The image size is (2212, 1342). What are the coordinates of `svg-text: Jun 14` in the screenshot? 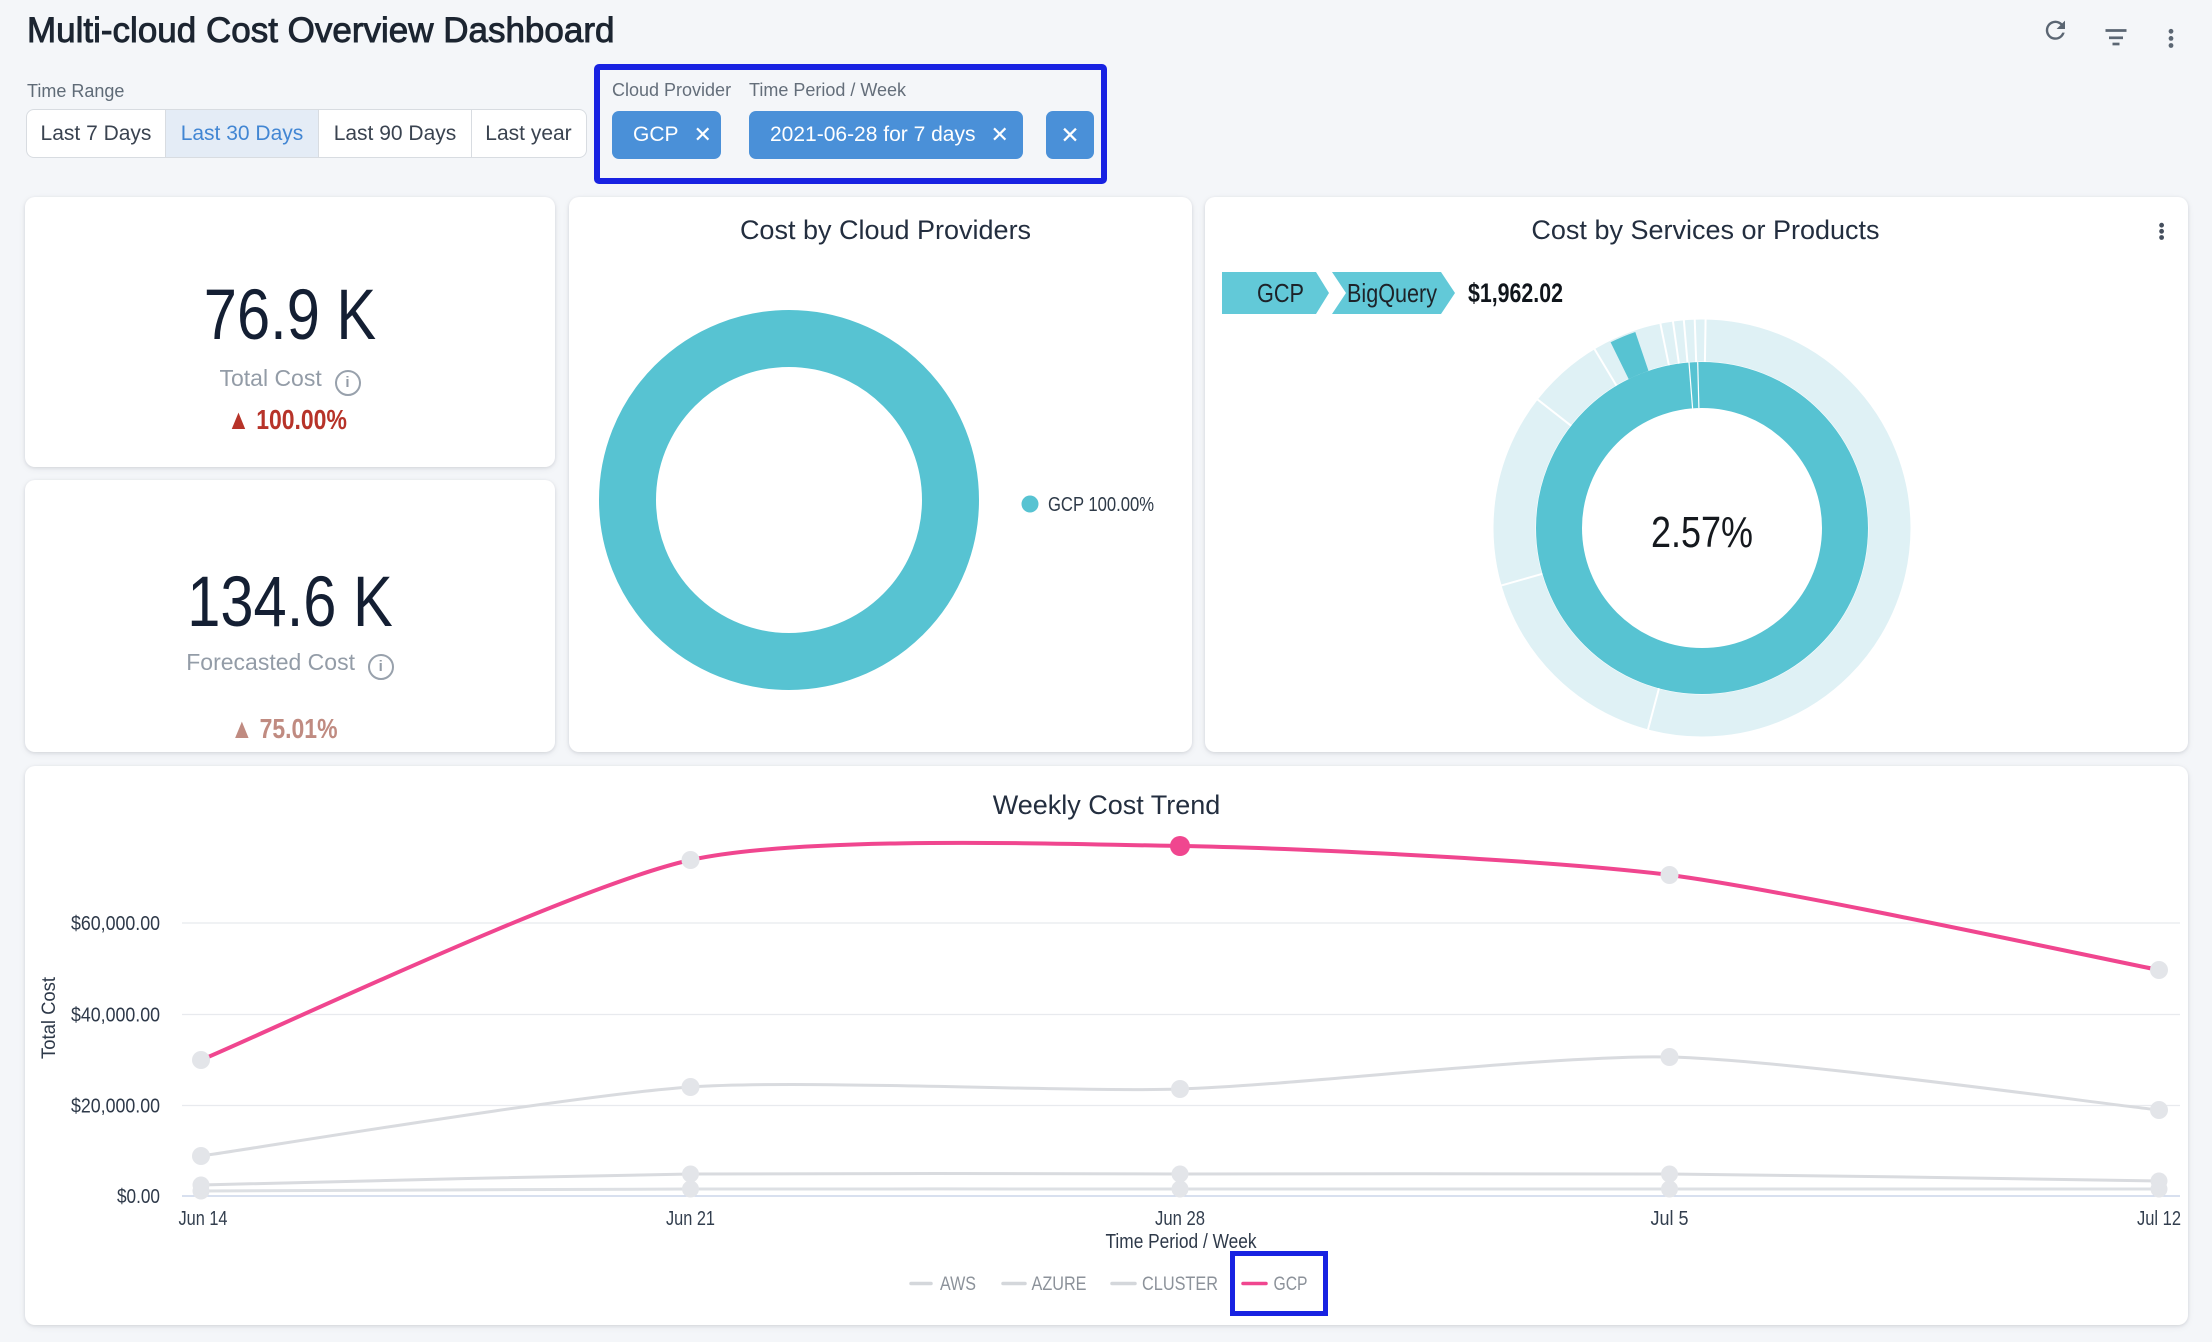 It's located at (203, 1219).